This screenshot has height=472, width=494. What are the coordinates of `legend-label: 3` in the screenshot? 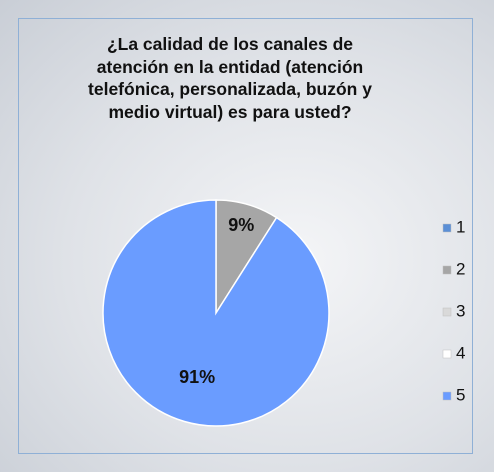 It's located at (460, 310).